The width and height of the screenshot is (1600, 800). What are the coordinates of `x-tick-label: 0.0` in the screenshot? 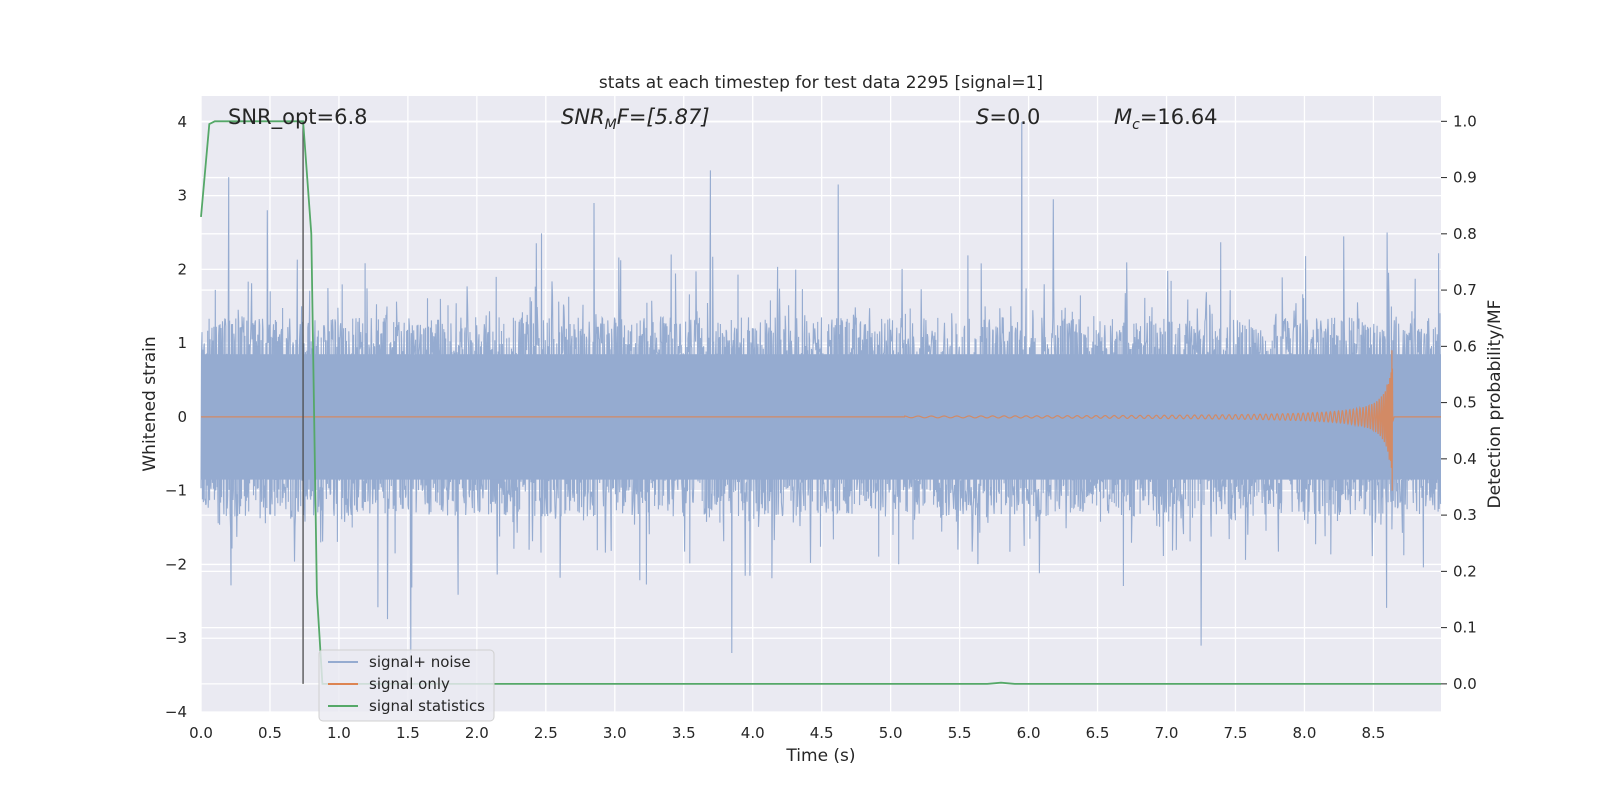 It's located at (201, 733).